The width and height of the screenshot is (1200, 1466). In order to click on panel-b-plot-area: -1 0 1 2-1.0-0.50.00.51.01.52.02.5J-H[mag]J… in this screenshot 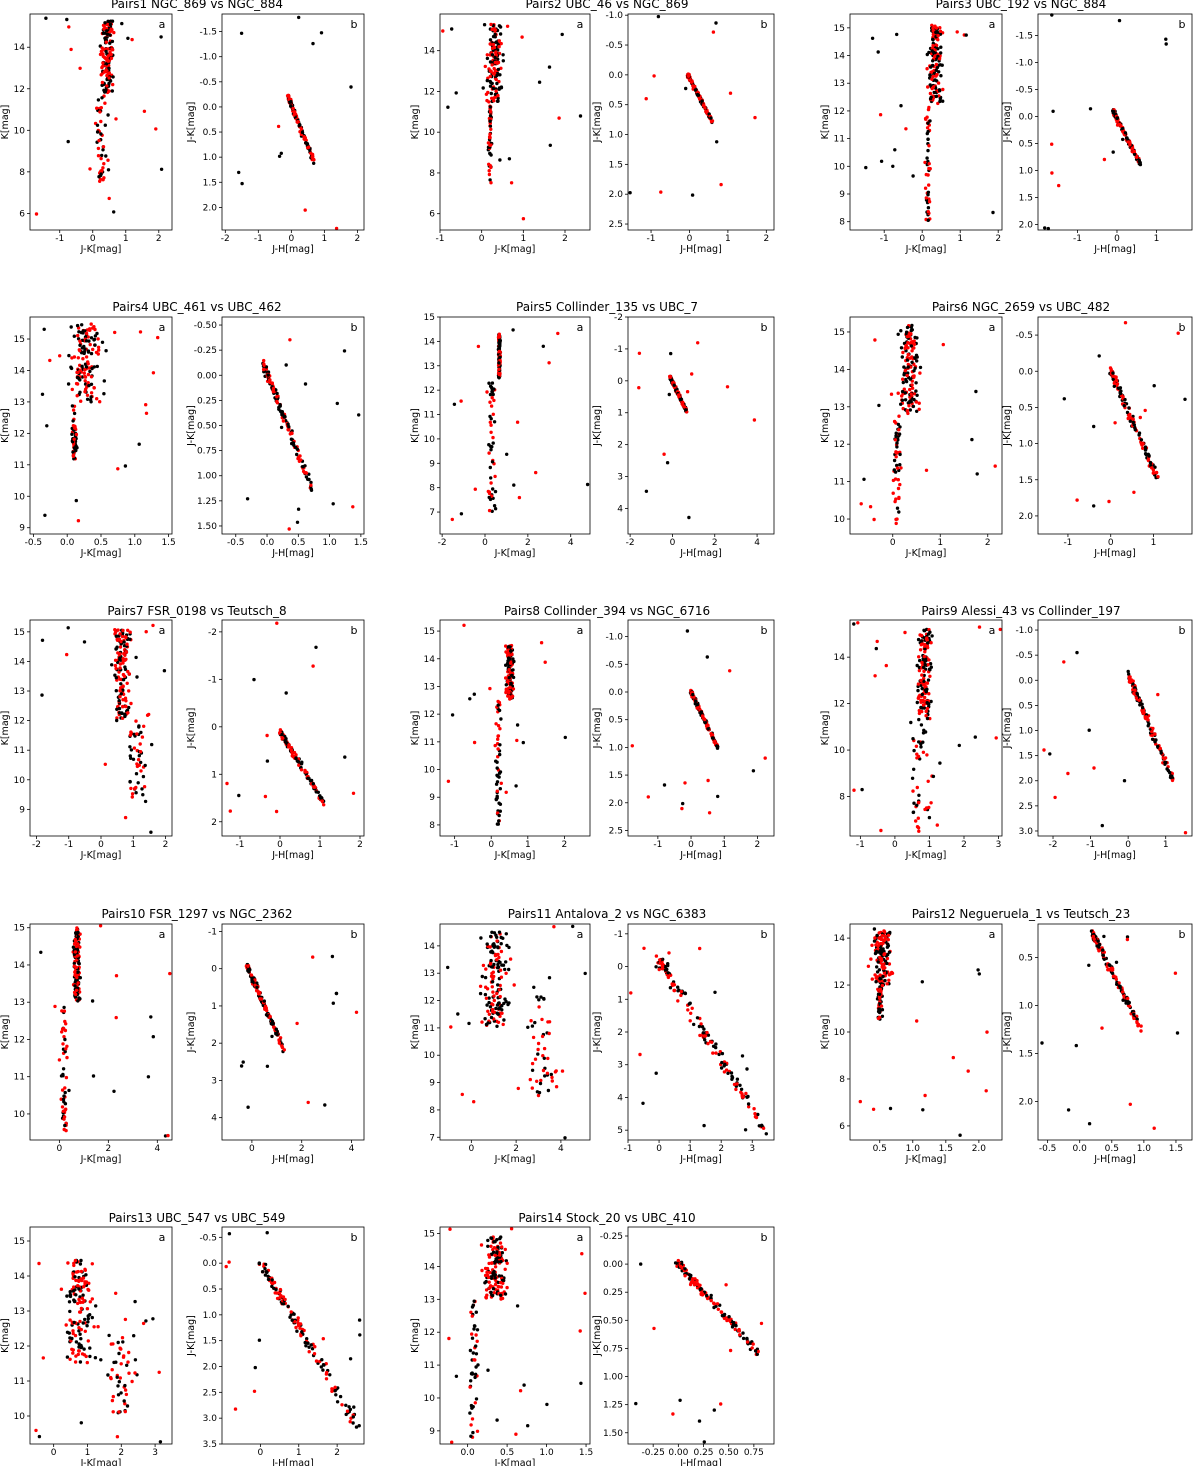, I will do `click(683, 740)`.